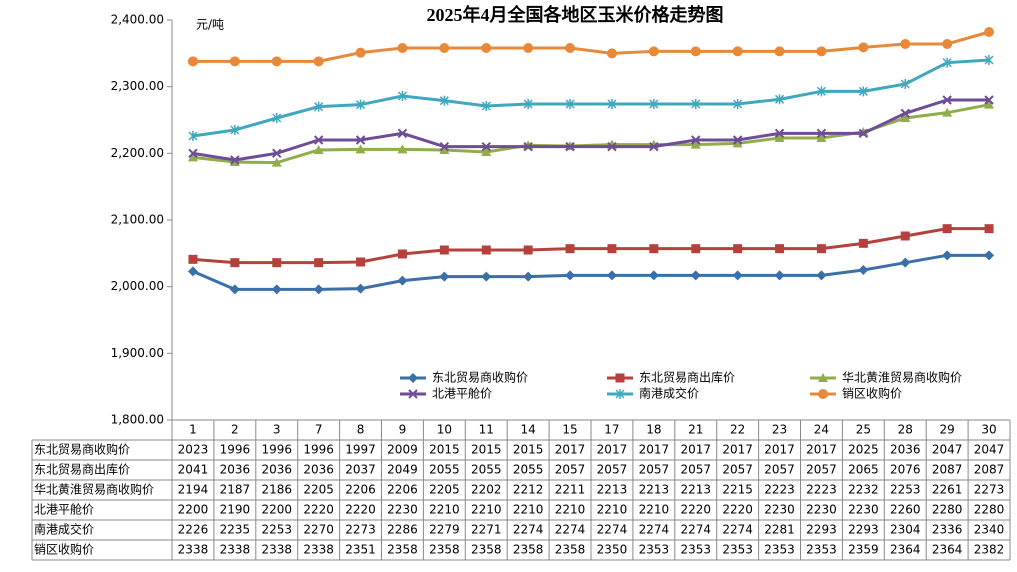 This screenshot has width=1017, height=572. What do you see at coordinates (486, 530) in the screenshot?
I see `table-cell: 2271` at bounding box center [486, 530].